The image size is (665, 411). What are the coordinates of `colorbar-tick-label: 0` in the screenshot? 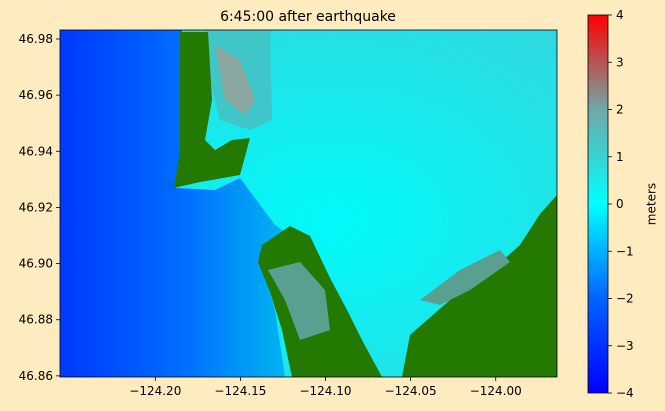 It's located at (620, 204).